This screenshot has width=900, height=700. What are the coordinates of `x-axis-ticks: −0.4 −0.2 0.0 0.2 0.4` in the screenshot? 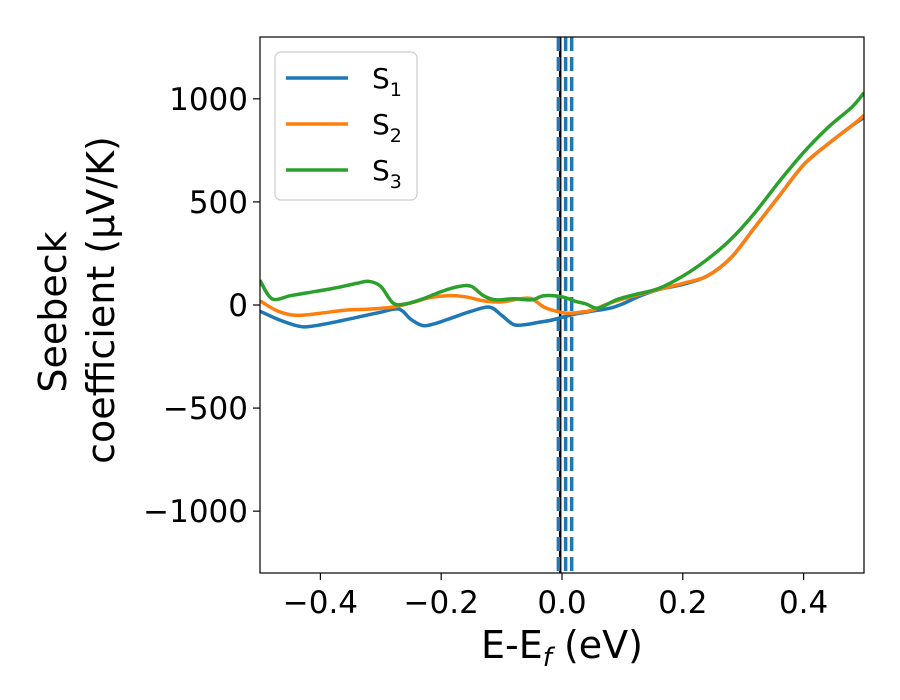 It's located at (555, 597).